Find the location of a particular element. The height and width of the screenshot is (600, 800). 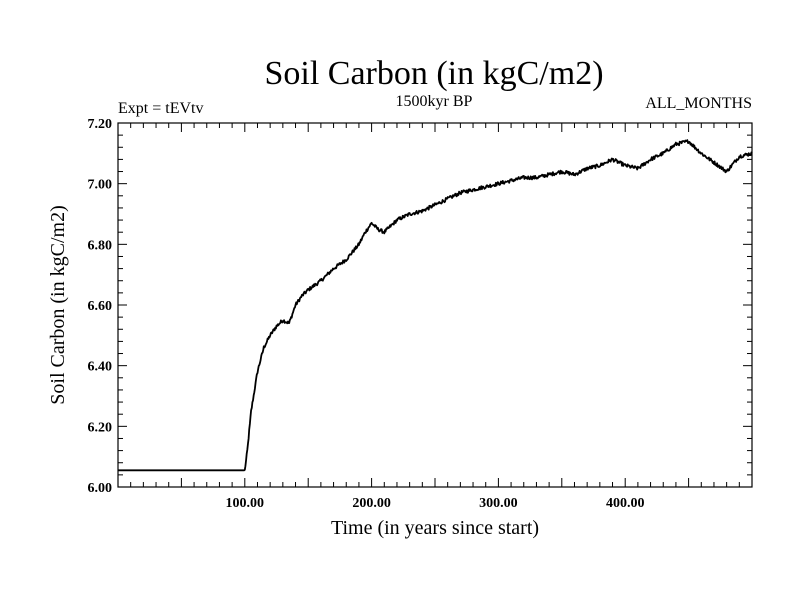

y-tick-label: 7.00 is located at coordinates (100, 185).